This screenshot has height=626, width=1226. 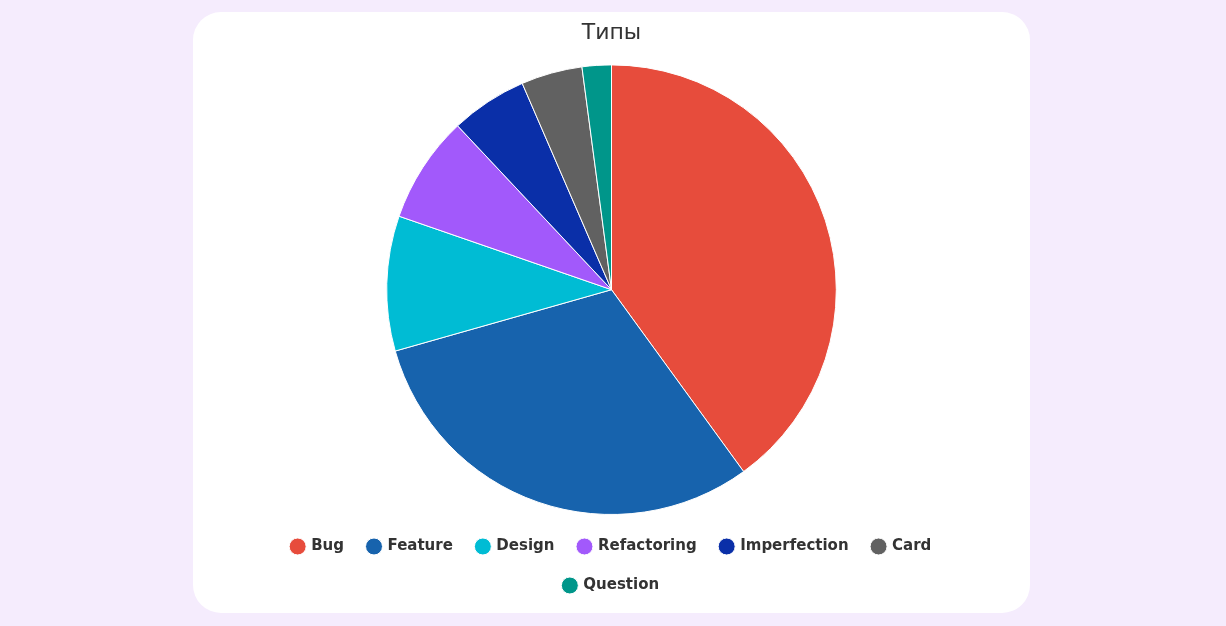 I want to click on legend-label: Card, so click(x=912, y=545).